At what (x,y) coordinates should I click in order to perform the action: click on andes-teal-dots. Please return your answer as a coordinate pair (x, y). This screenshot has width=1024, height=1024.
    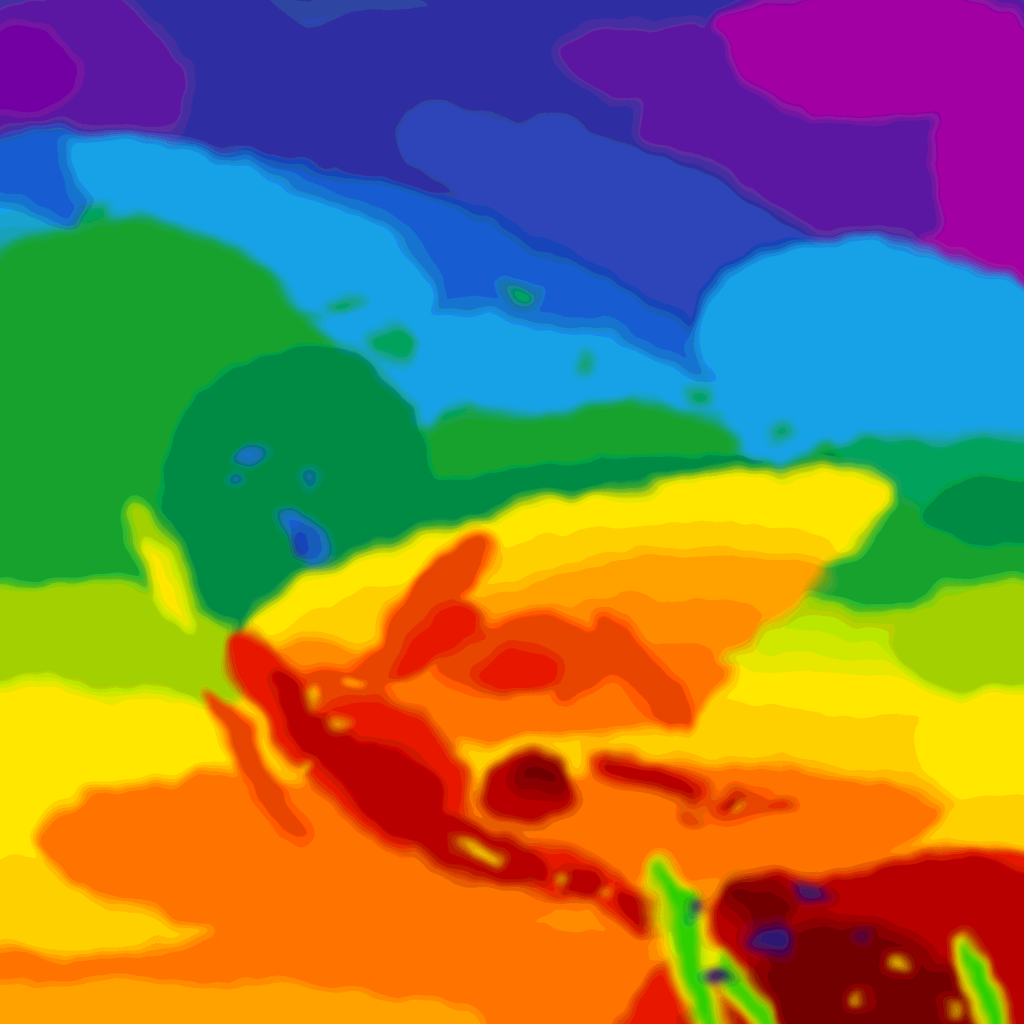
    Looking at the image, I should click on (699, 951).